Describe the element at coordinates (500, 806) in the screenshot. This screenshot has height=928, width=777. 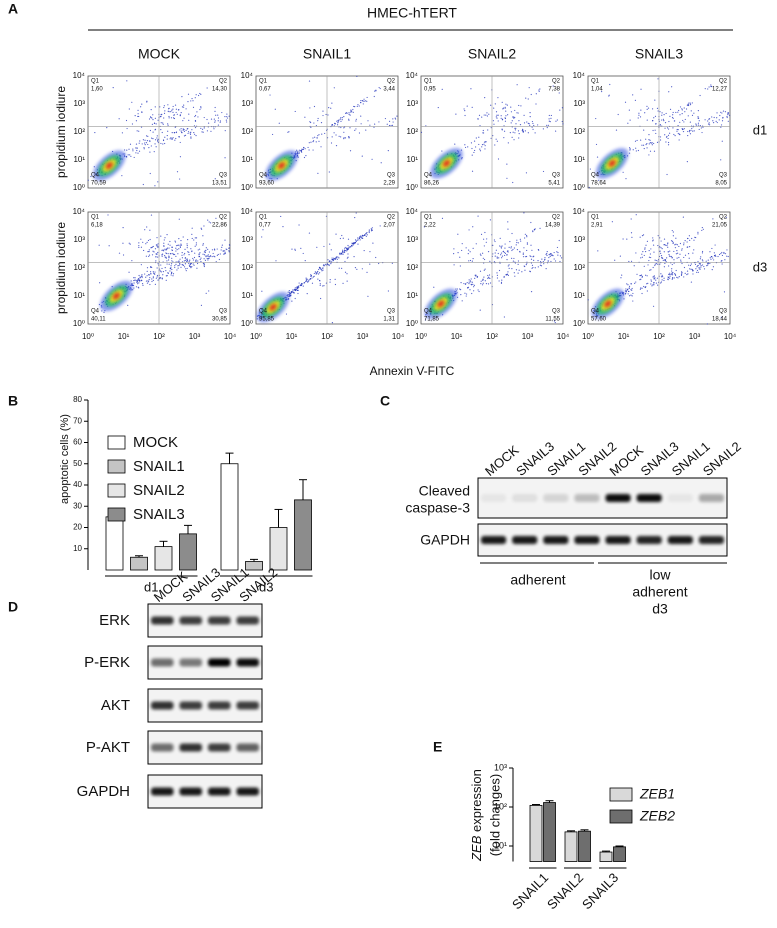
I see `y-tick-label: 10²` at that location.